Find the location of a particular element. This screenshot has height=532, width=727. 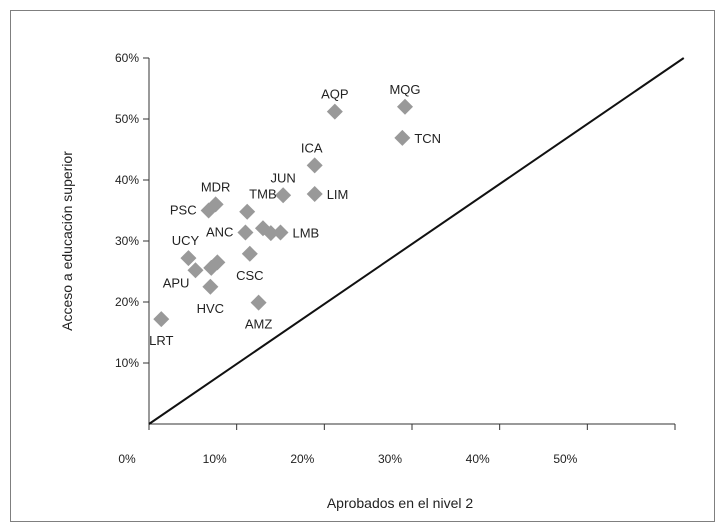

point-label-mdr: MDR is located at coordinates (216, 186).